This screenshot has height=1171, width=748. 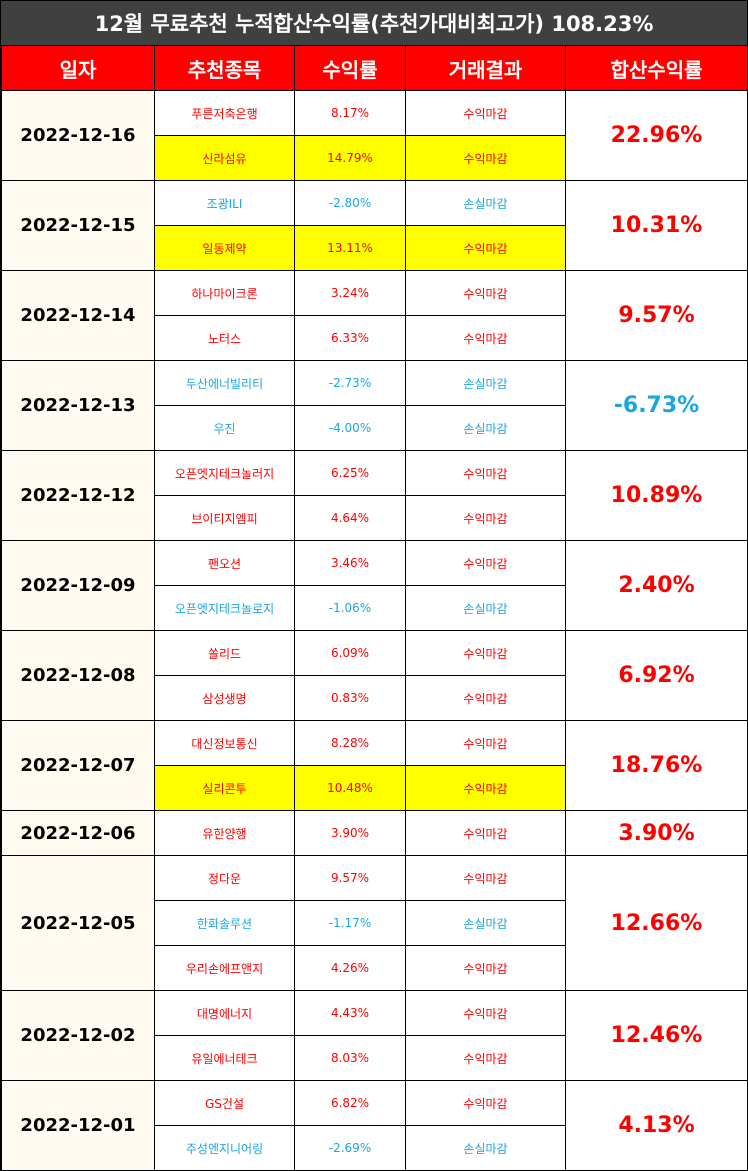 I want to click on page-title: 12월 무료추천 누적합산수익률(추천가대비최고가) 108.23%, so click(x=374, y=23).